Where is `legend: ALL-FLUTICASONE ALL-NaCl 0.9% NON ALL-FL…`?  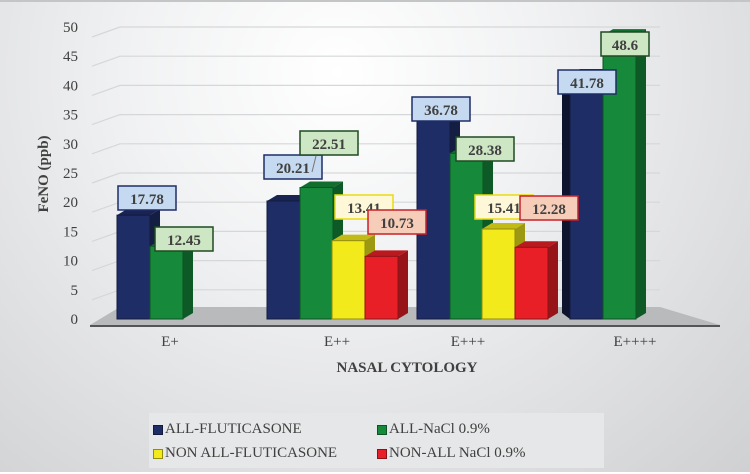 legend: ALL-FLUTICASONE ALL-NaCl 0.9% NON ALL-FL… is located at coordinates (376, 440).